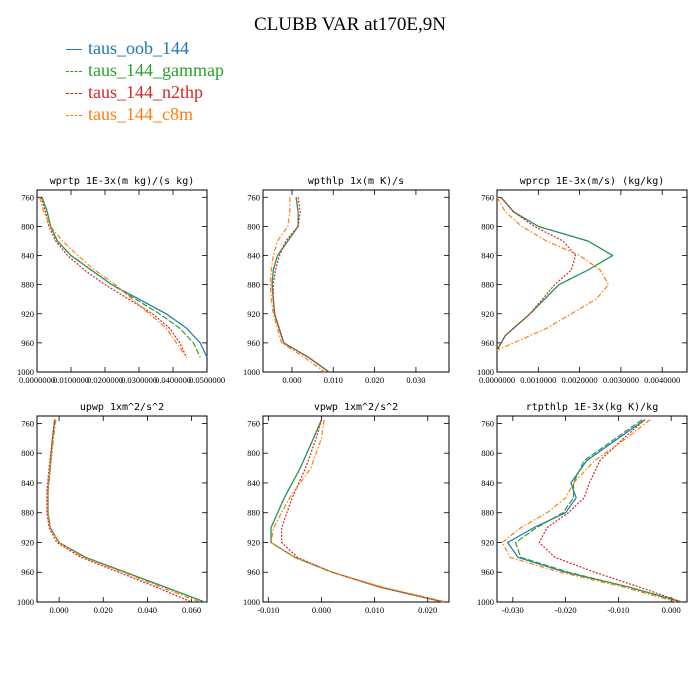  What do you see at coordinates (333, 380) in the screenshot?
I see `panel-2-xtick-label: 0.010` at bounding box center [333, 380].